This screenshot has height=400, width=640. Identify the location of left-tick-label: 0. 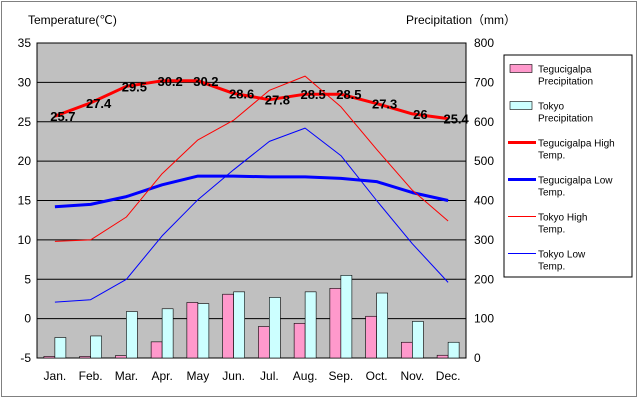
(27, 319).